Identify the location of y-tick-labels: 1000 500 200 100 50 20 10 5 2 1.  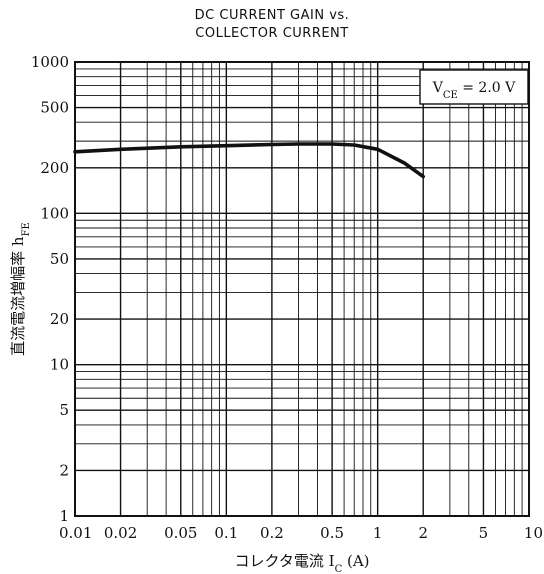
(50, 289).